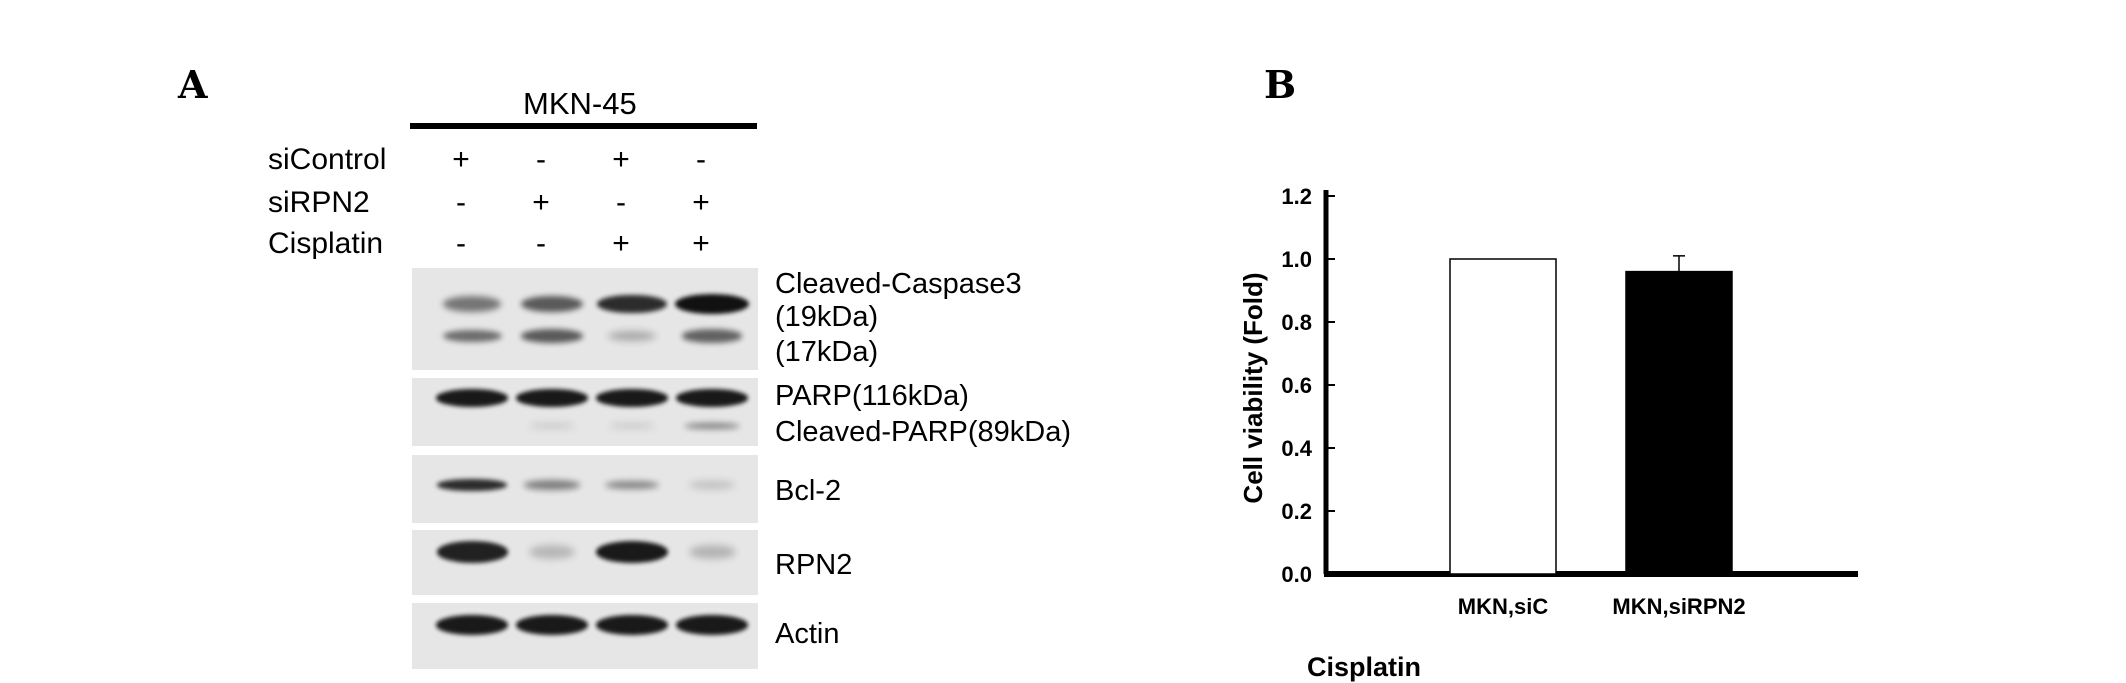  I want to click on y-tick-label: 1.0, so click(1296, 259).